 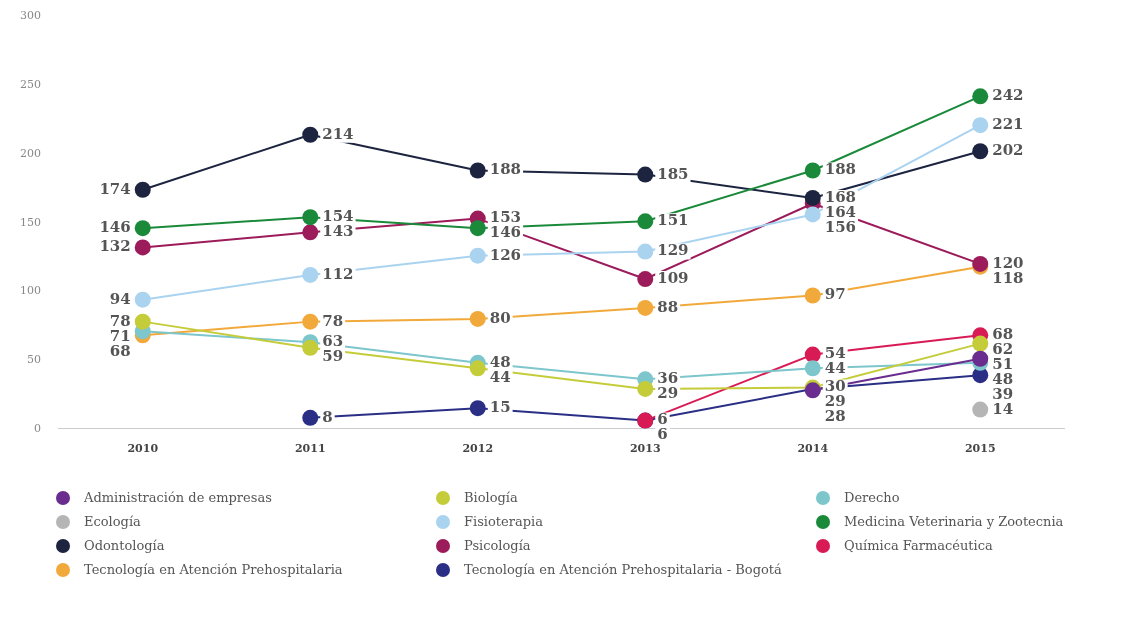 What do you see at coordinates (500, 317) in the screenshot?
I see `data-label: 80` at bounding box center [500, 317].